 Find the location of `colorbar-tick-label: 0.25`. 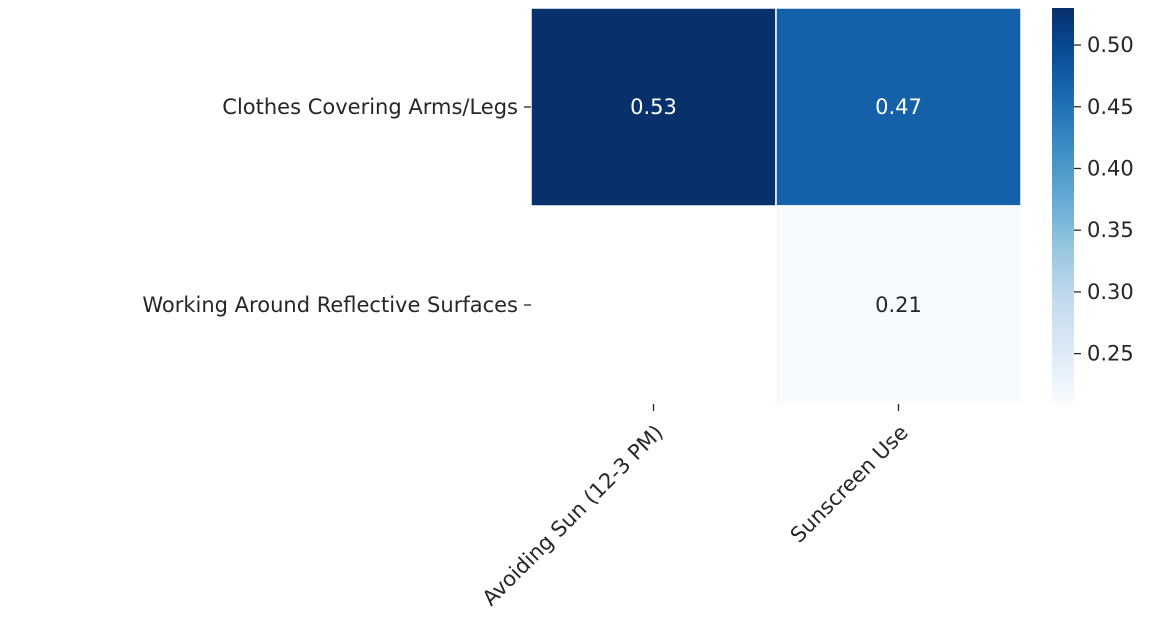

colorbar-tick-label: 0.25 is located at coordinates (1110, 354).